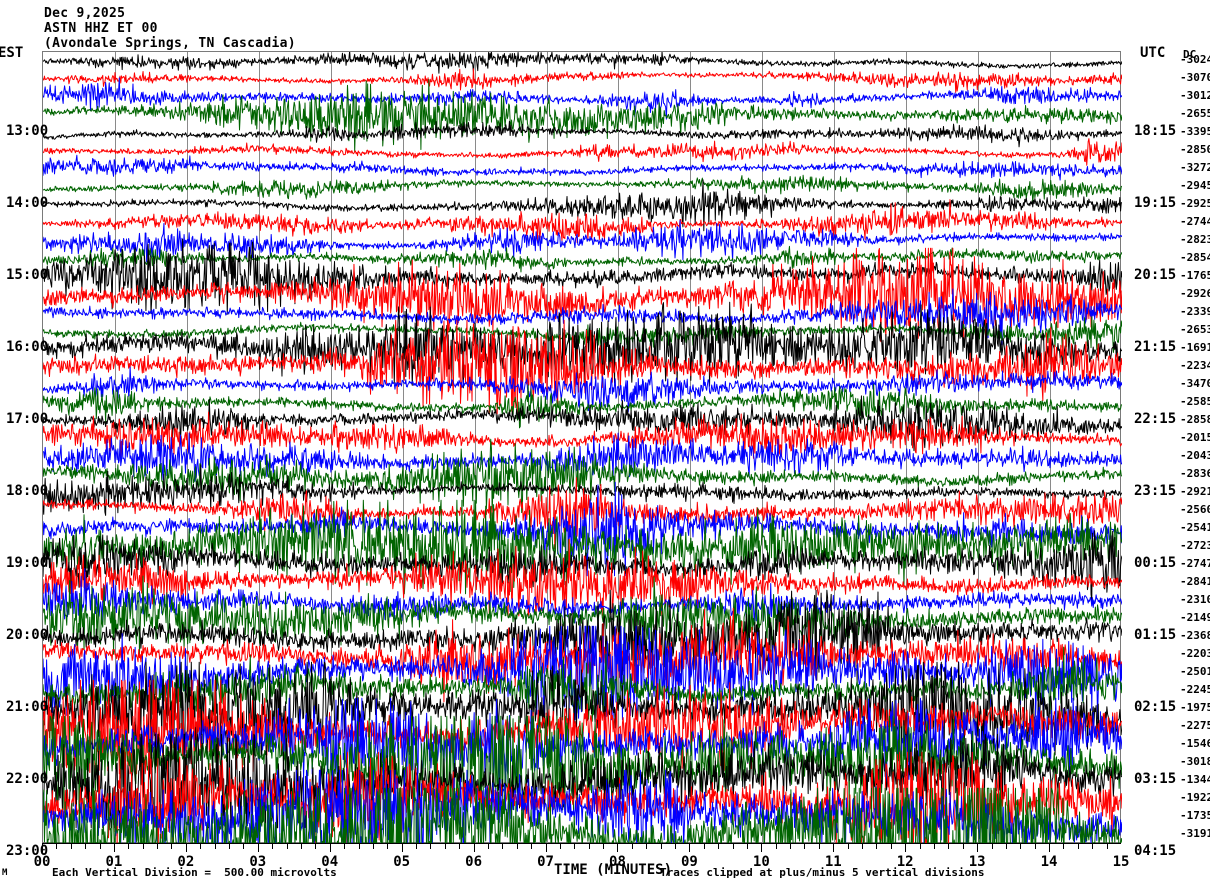 The image size is (1210, 886). What do you see at coordinates (1155, 851) in the screenshot?
I see `hour-label-utc-10: 04:15` at bounding box center [1155, 851].